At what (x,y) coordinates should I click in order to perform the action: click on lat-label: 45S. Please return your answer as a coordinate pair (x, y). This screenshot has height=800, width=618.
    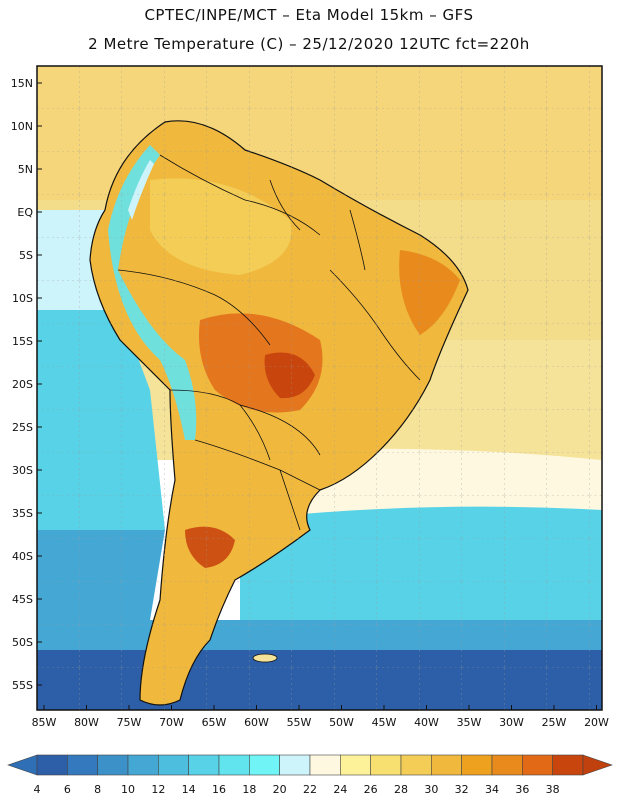
    Looking at the image, I should click on (22, 599).